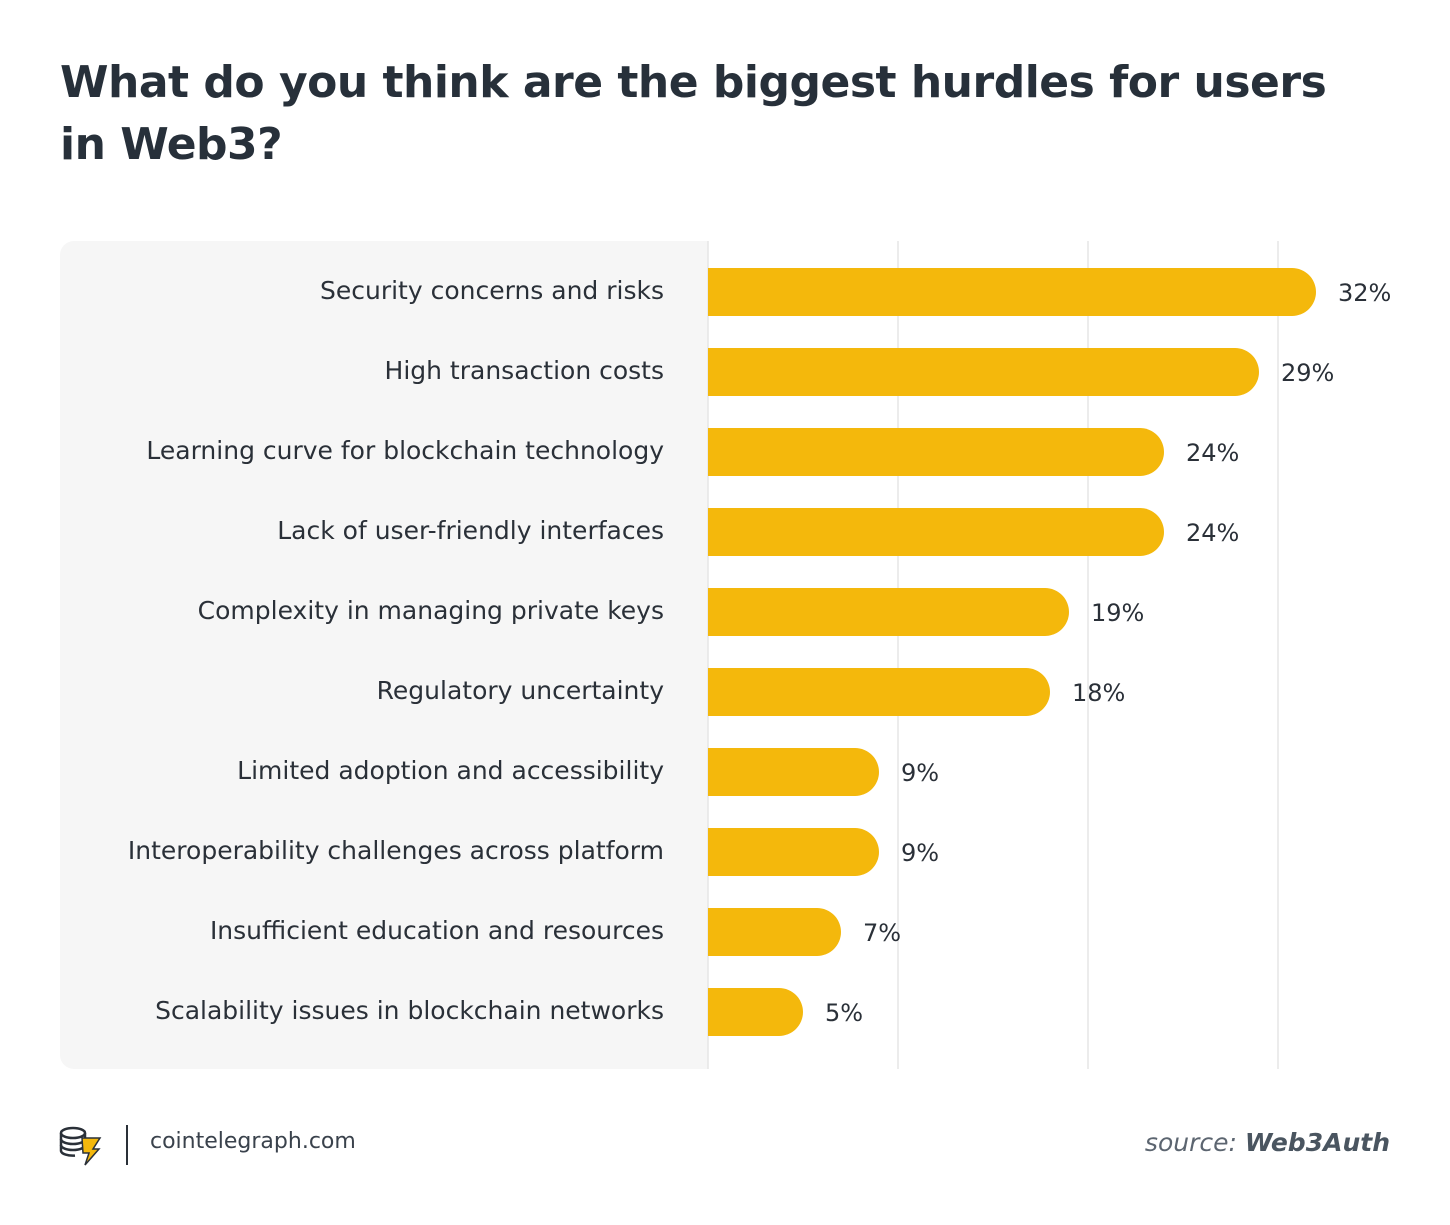  I want to click on category-label: Learning curve for blockchain technology, so click(405, 450).